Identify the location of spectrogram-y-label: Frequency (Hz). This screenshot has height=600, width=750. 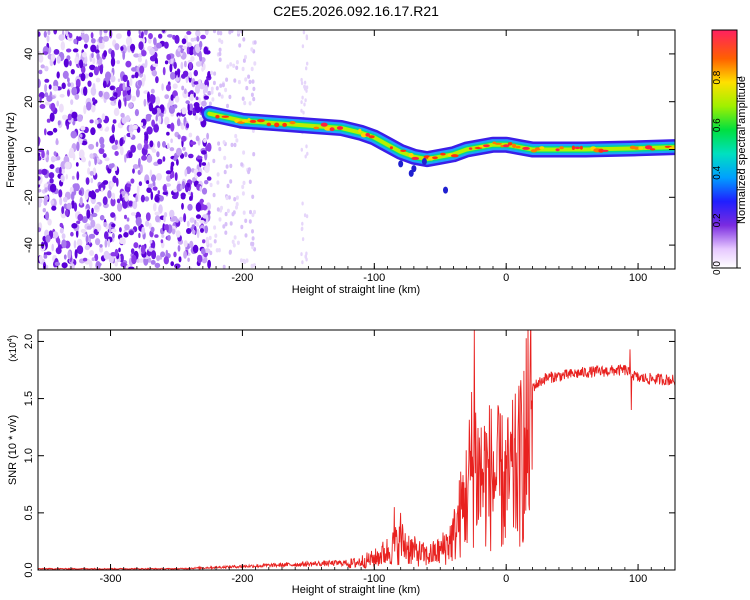
(11, 150).